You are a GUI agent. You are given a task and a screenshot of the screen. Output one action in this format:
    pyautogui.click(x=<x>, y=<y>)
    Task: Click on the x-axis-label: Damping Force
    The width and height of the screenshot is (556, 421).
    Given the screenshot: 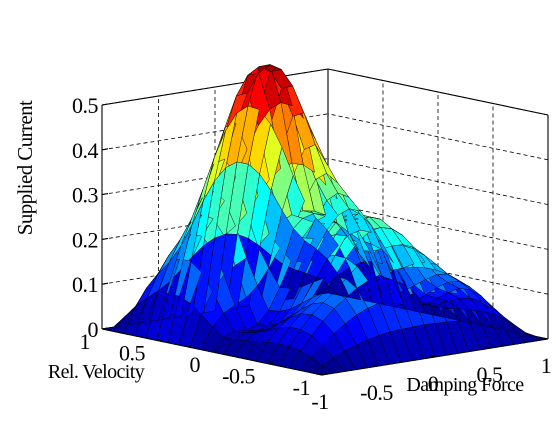 What is the action you would take?
    pyautogui.click(x=465, y=385)
    